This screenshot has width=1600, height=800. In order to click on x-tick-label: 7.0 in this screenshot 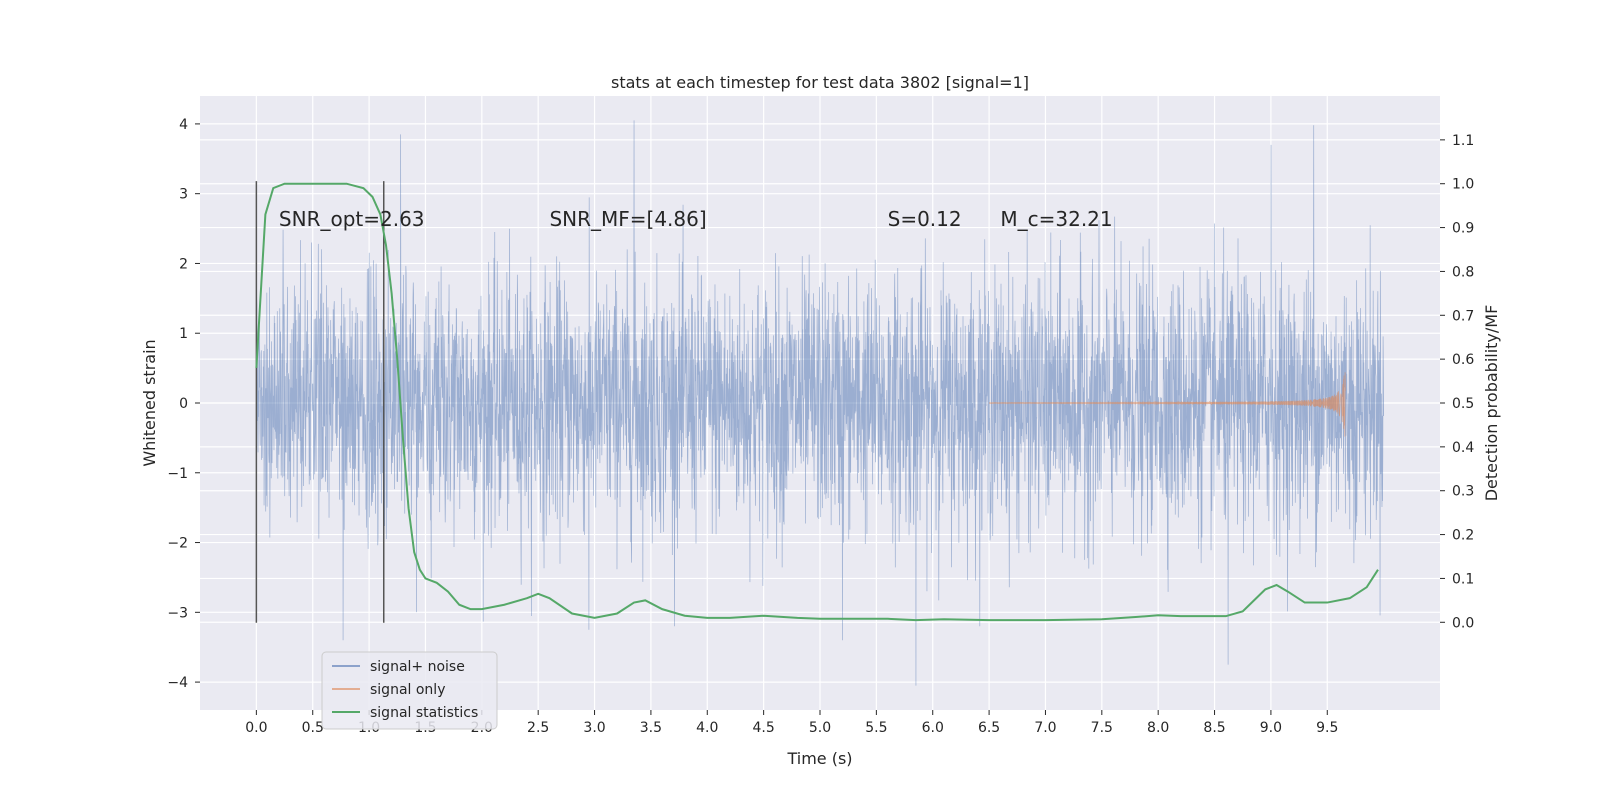, I will do `click(1045, 728)`.